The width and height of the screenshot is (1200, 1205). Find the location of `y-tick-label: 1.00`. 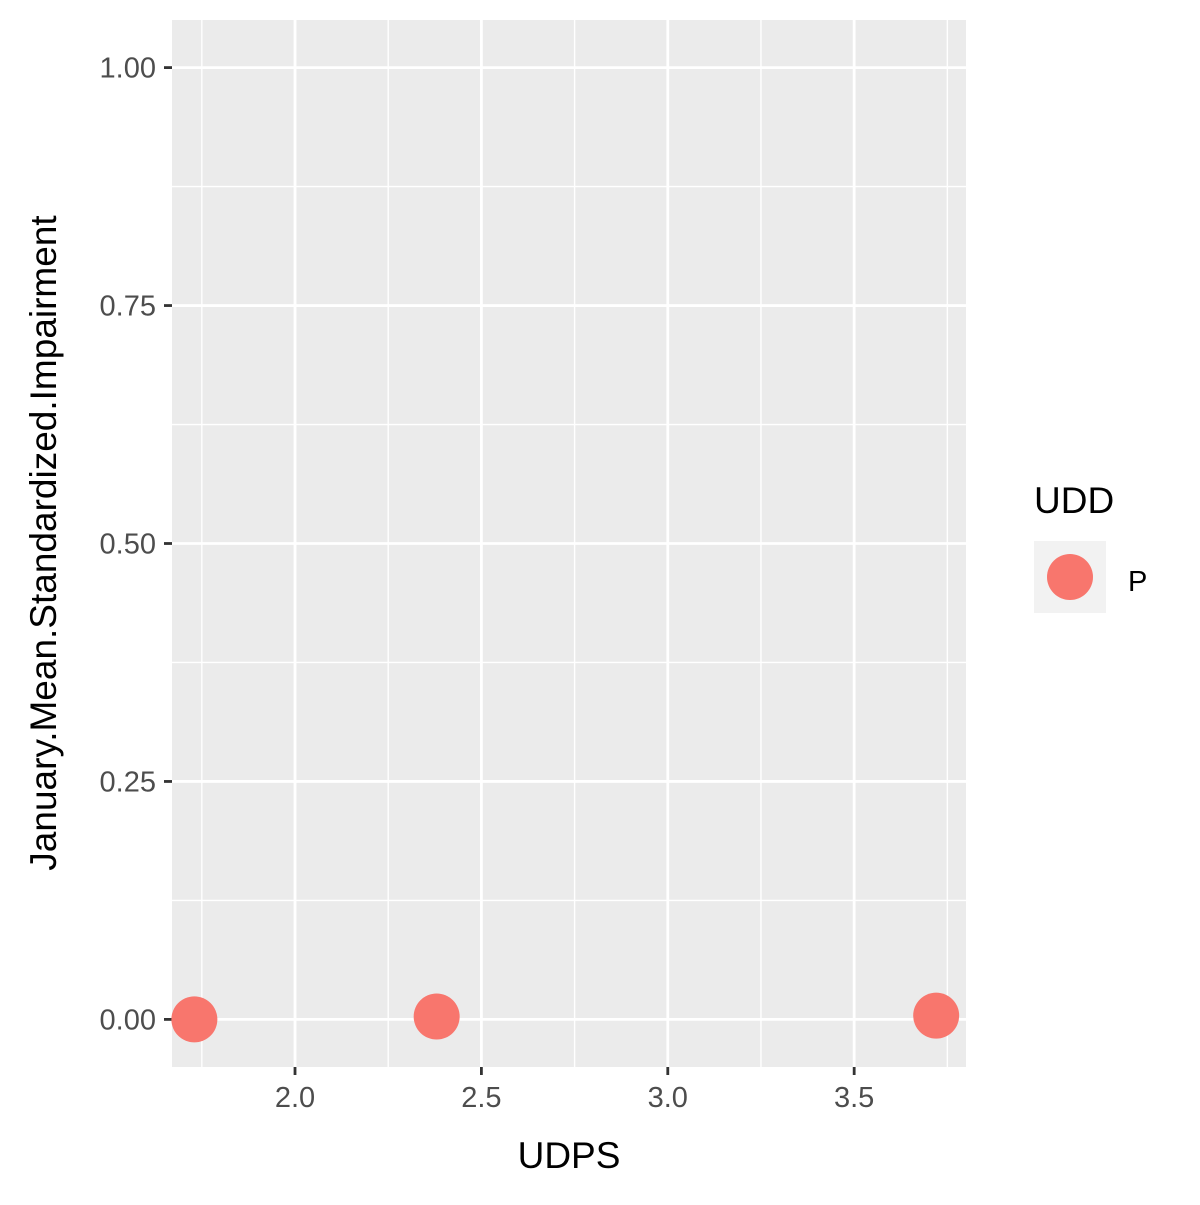

y-tick-label: 1.00 is located at coordinates (128, 69).